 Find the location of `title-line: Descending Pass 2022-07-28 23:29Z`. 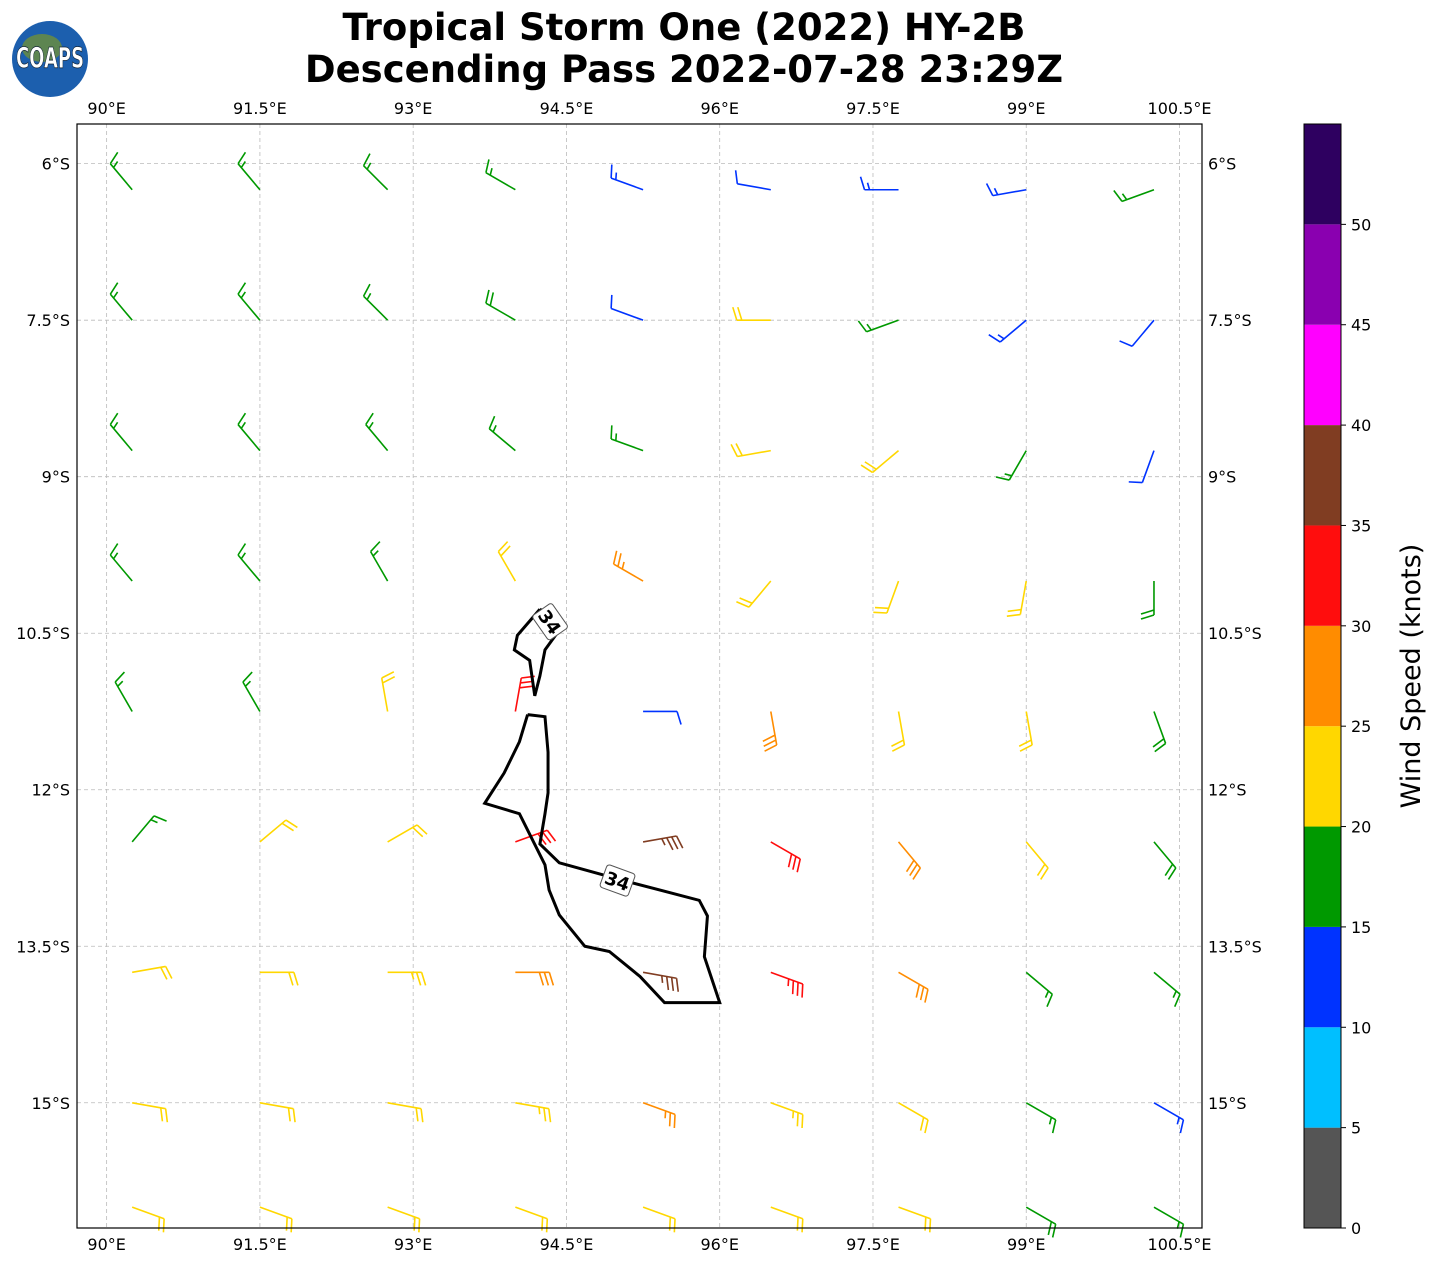

title-line: Descending Pass 2022-07-28 23:29Z is located at coordinates (684, 69).